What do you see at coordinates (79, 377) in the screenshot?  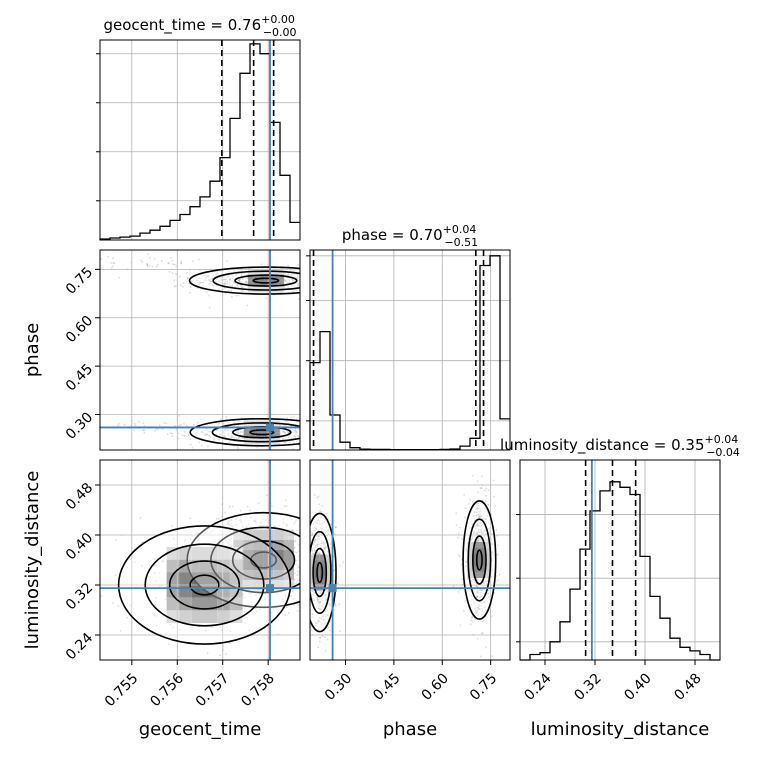 I see `y-tick-label: 0.45` at bounding box center [79, 377].